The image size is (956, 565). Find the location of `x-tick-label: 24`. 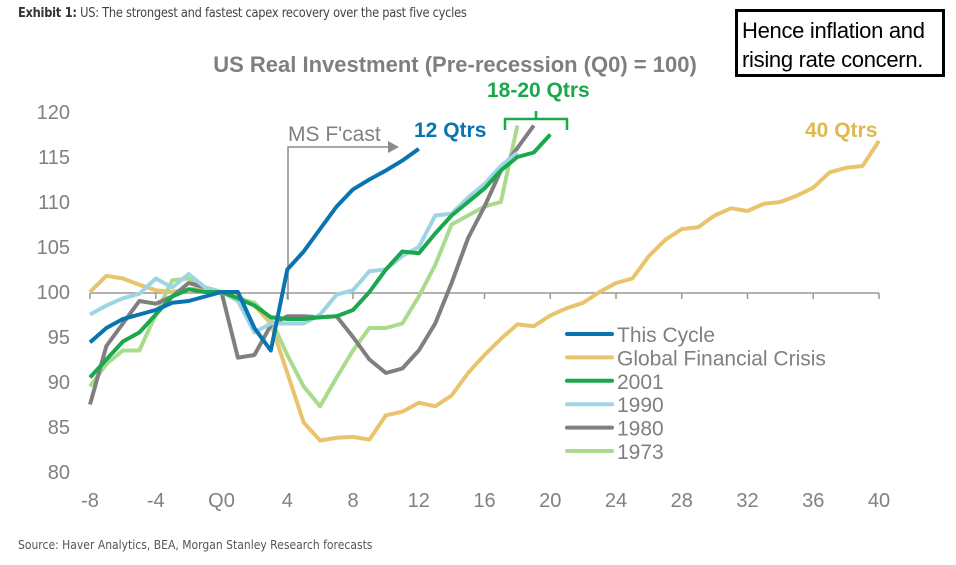

x-tick-label: 24 is located at coordinates (616, 501).